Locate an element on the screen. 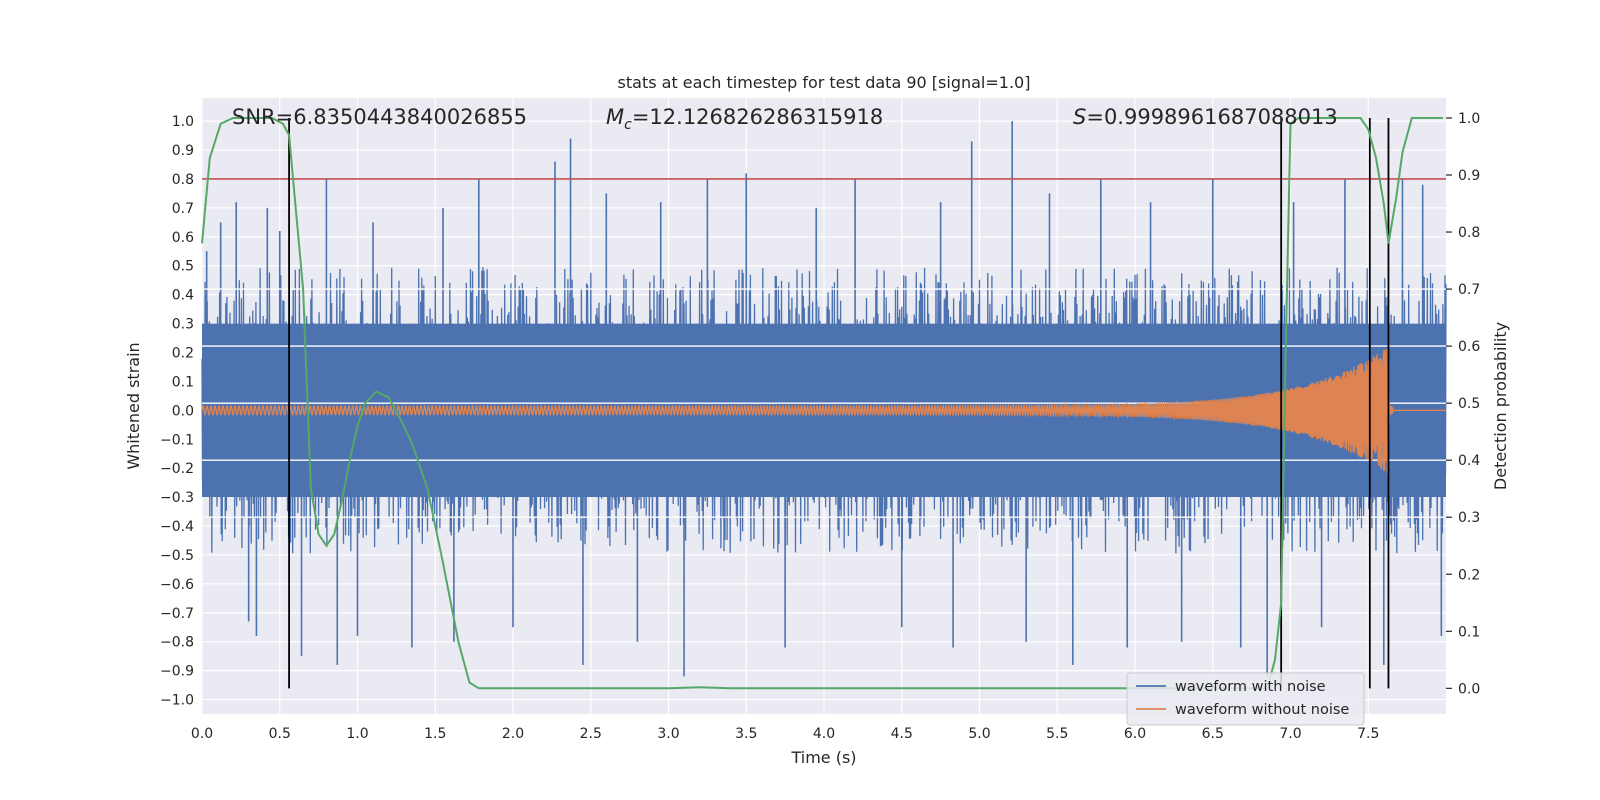 The image size is (1600, 800). x-tick-label: 3.5 is located at coordinates (746, 734).